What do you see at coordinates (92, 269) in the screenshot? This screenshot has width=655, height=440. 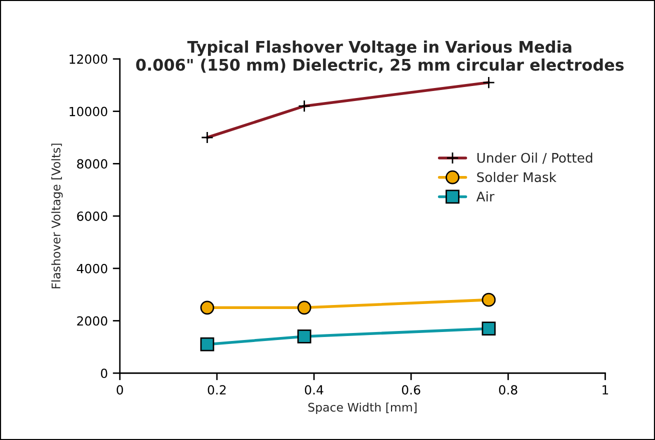 I see `y-tick-label: 4000` at bounding box center [92, 269].